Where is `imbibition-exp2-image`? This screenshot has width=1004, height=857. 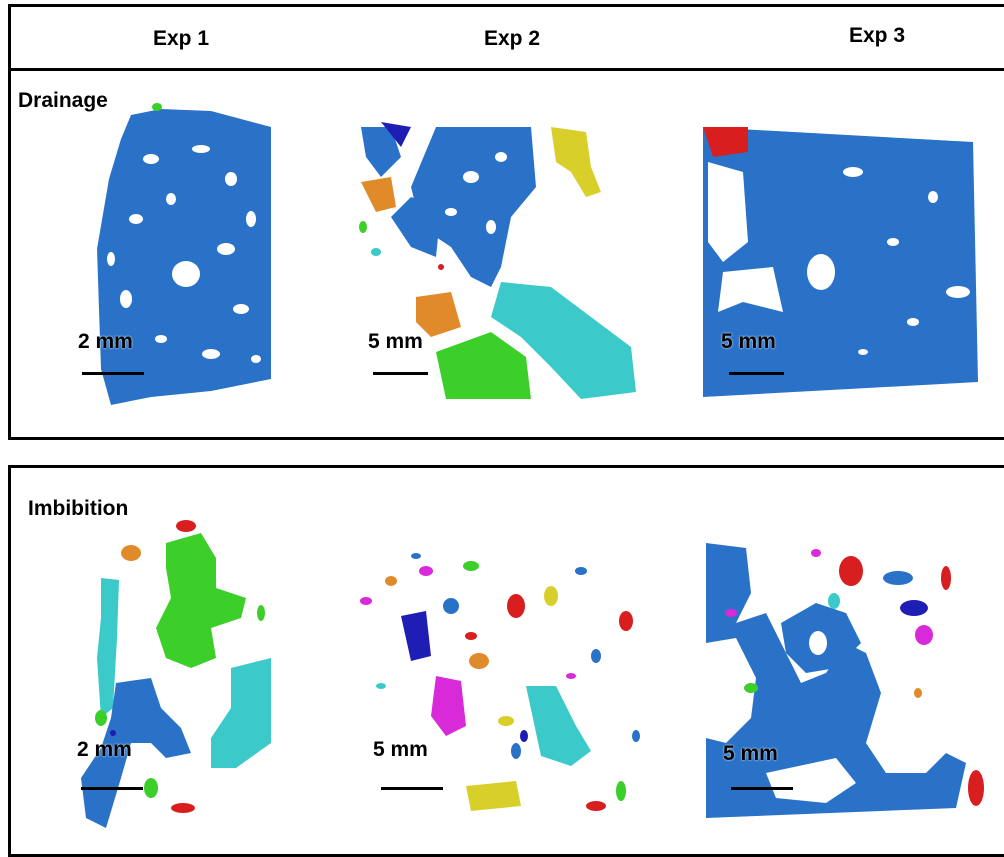 imbibition-exp2-image is located at coordinates (500, 682).